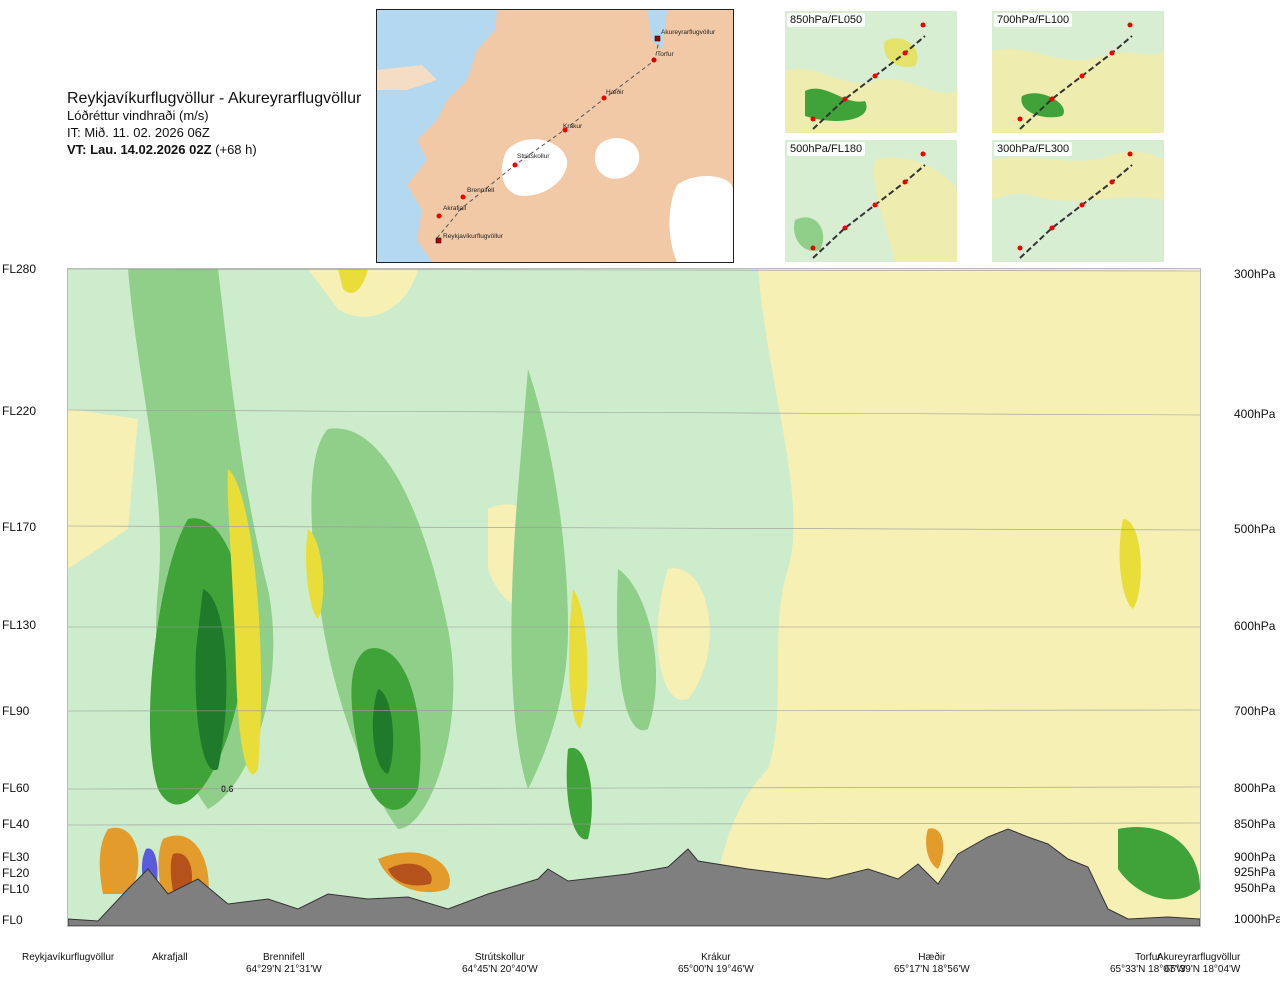 The width and height of the screenshot is (1280, 981). Describe the element at coordinates (1130, 564) in the screenshot. I see `yellow-band-east` at that location.